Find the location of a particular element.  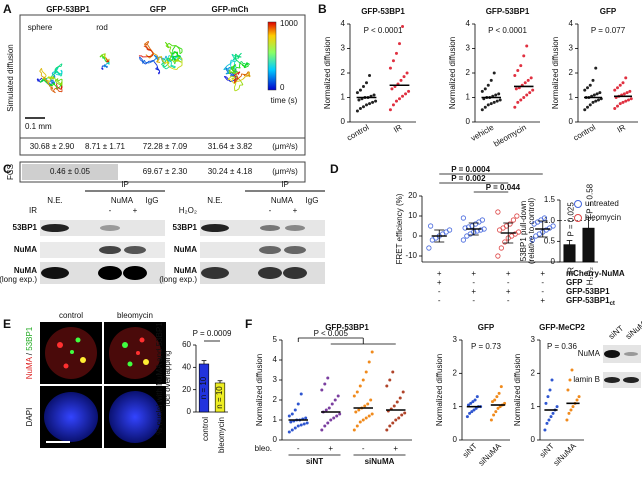

y-tick-label: 2 is located at coordinates (343, 72).